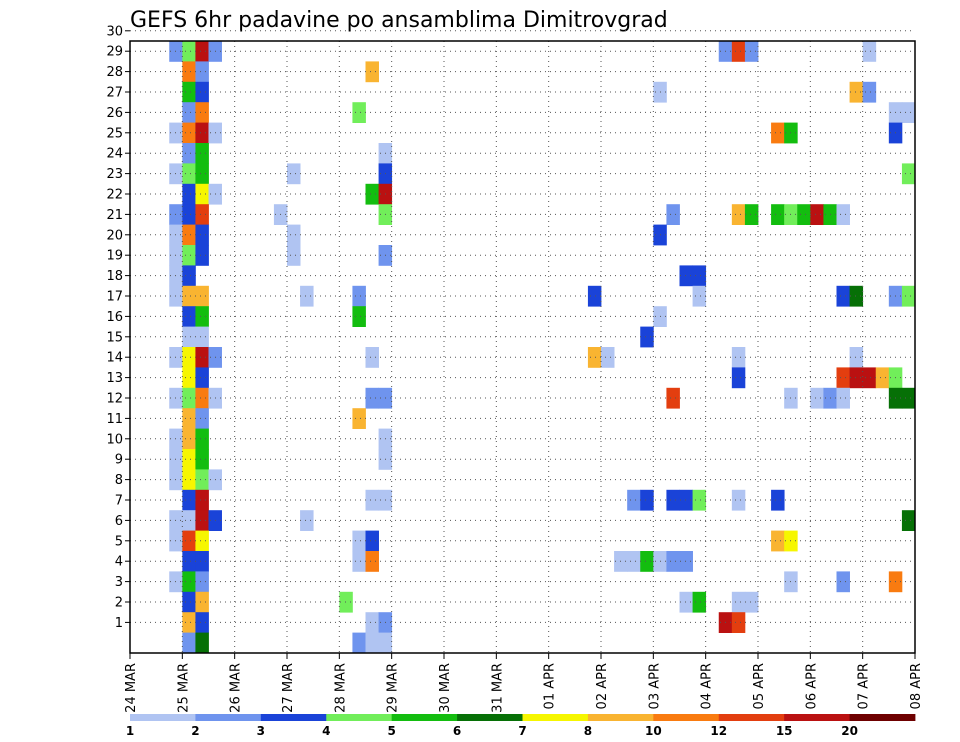 This screenshot has height=742, width=960. I want to click on x-tick-label: 07 APR, so click(864, 686).